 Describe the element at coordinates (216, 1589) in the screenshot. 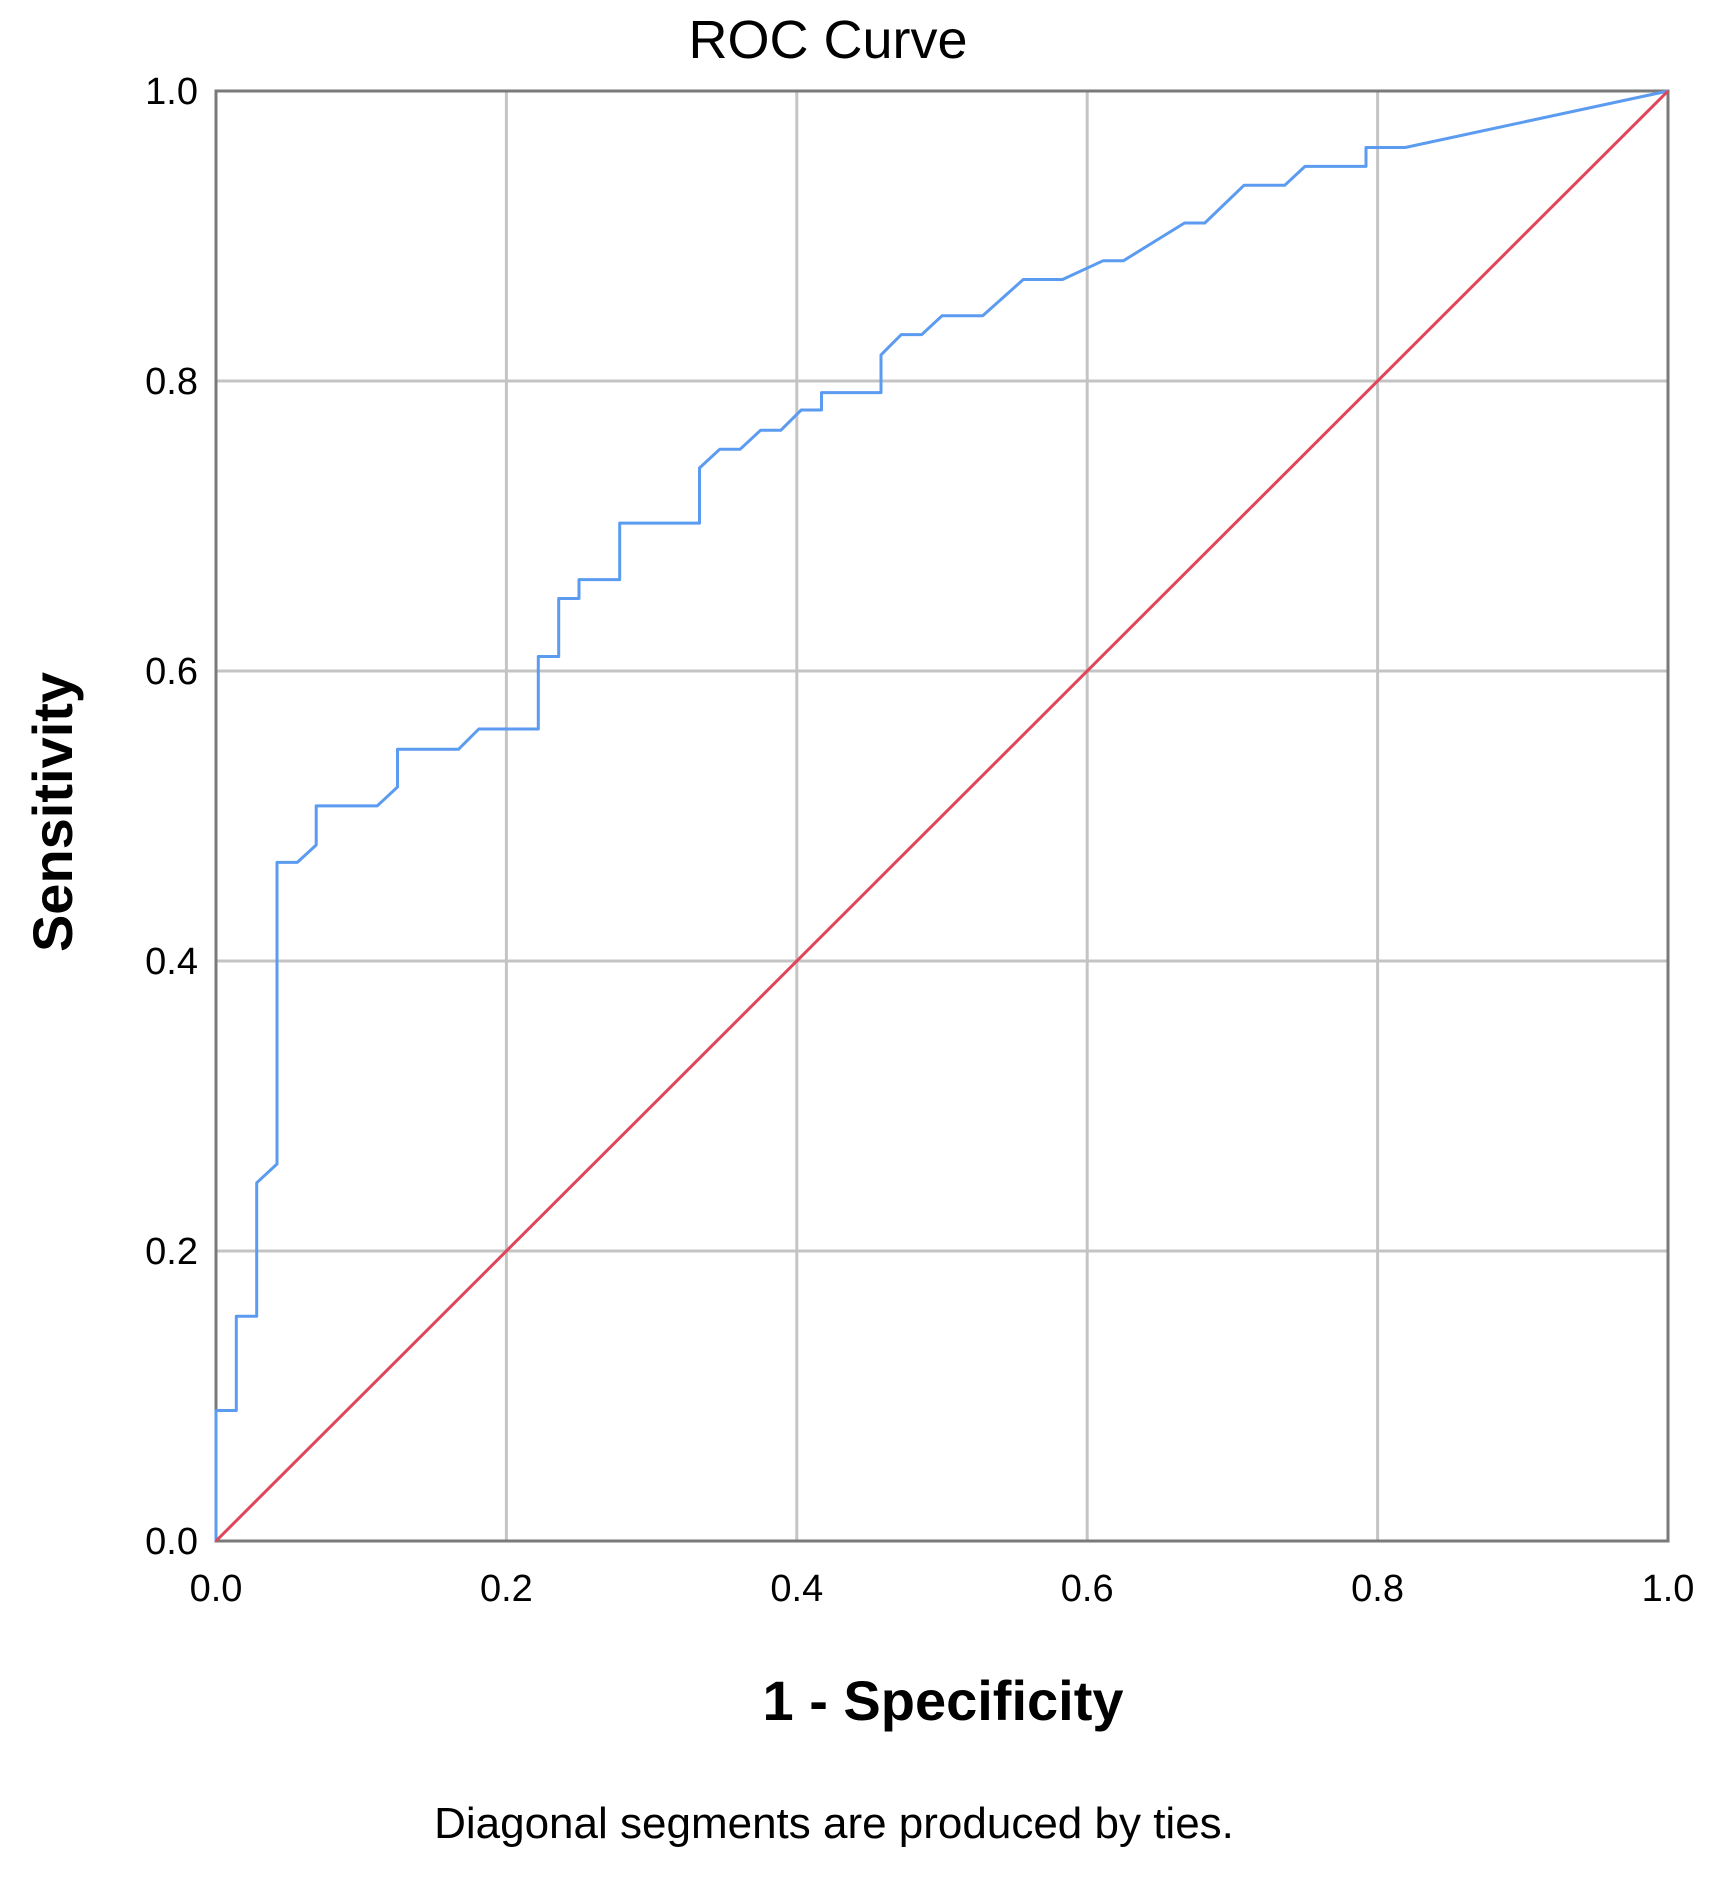

I see `x-tick-label: 0.0` at that location.